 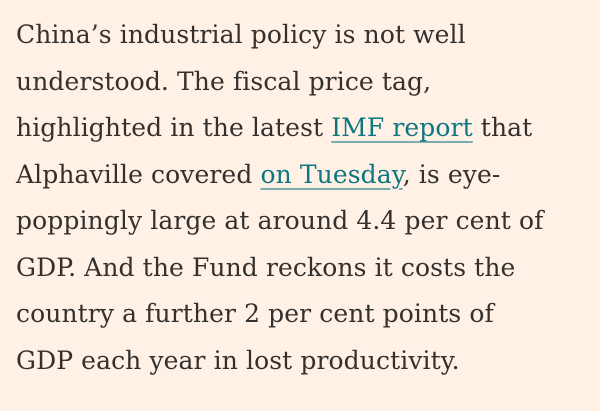 I want to click on paragraph-text: highlighted in the latest, so click(x=174, y=127).